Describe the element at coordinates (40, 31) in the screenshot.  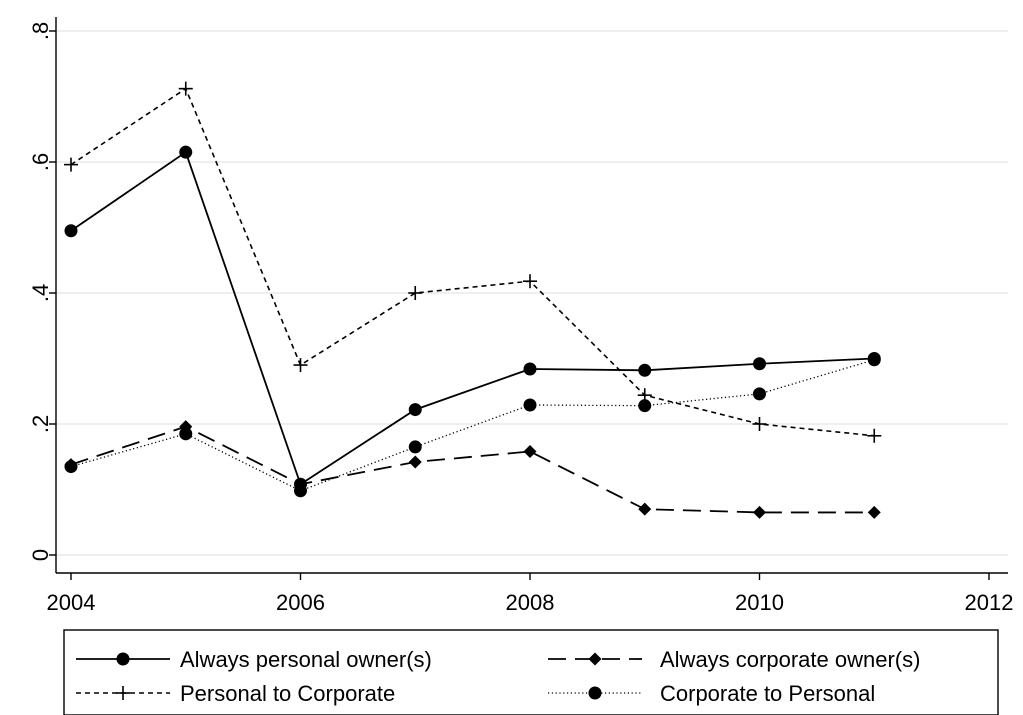
I see `y-tick-label: .8` at that location.